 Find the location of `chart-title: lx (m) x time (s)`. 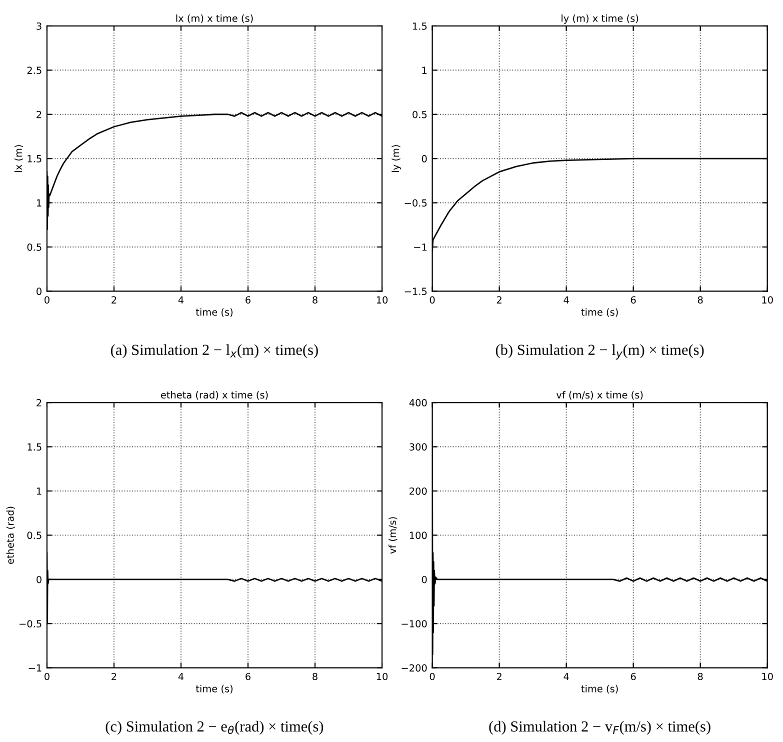

chart-title: lx (m) x time (s) is located at coordinates (214, 19).